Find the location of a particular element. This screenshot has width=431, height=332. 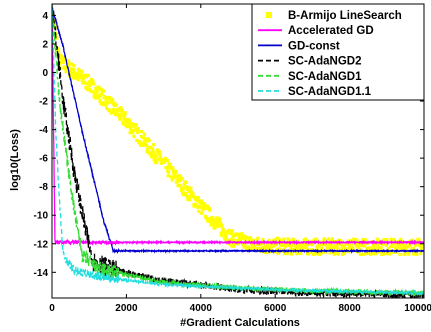

x-tick-label: 8000 is located at coordinates (349, 308).